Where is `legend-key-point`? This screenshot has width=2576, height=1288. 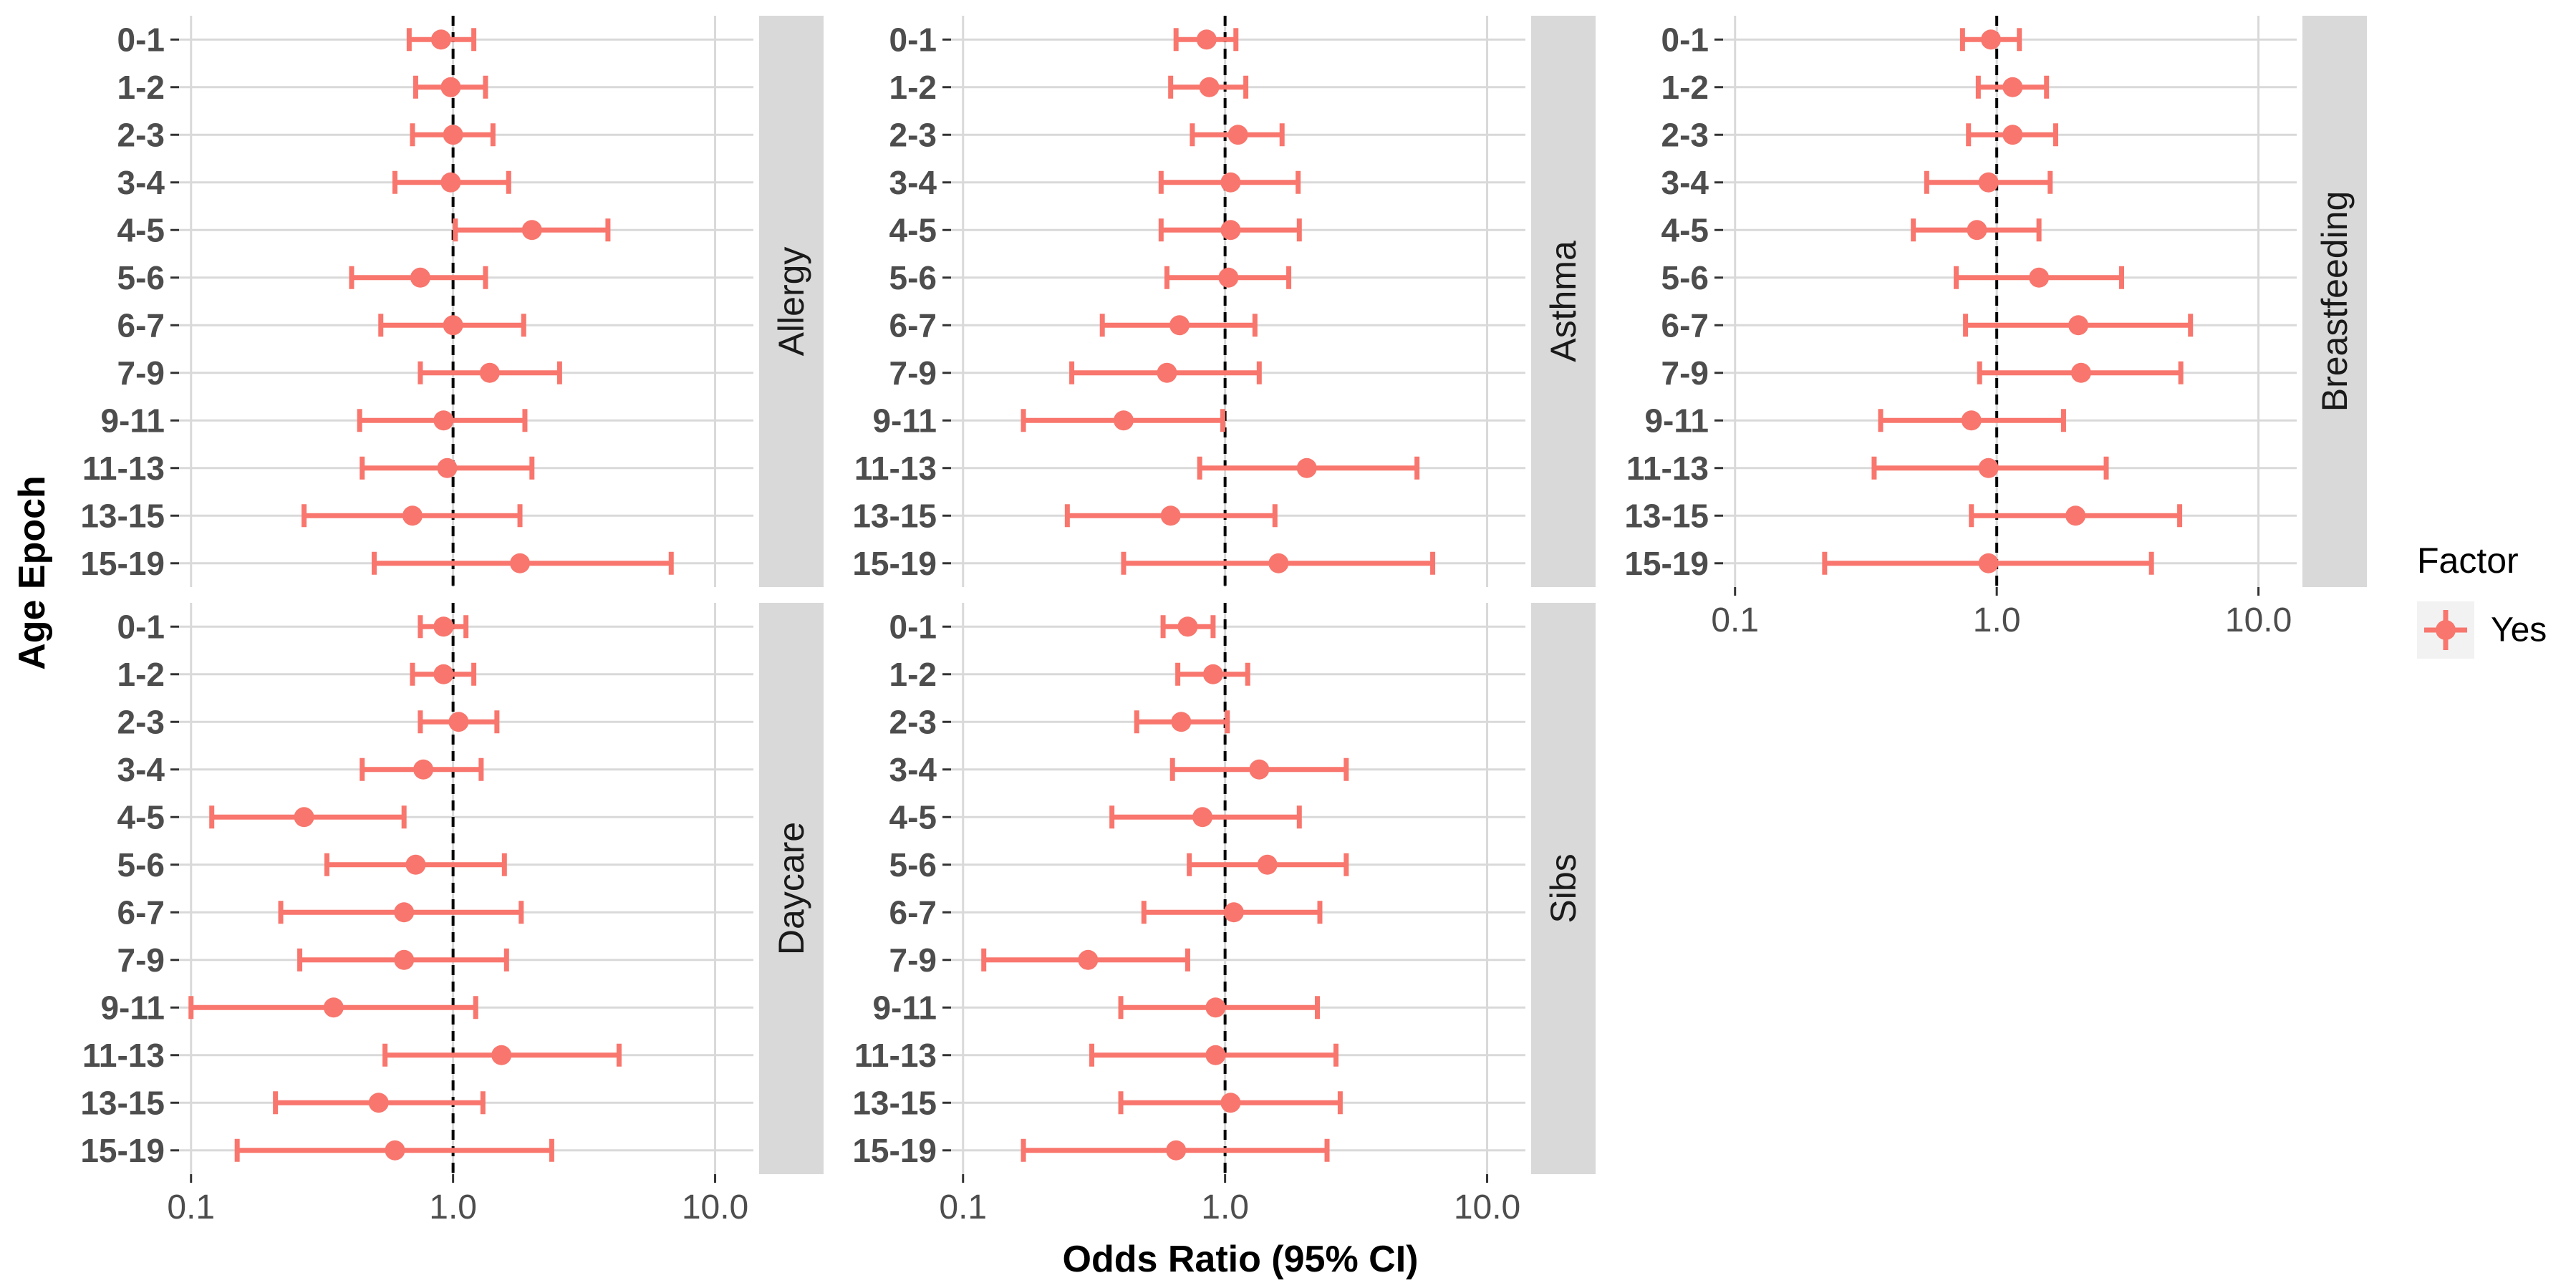 legend-key-point is located at coordinates (2446, 630).